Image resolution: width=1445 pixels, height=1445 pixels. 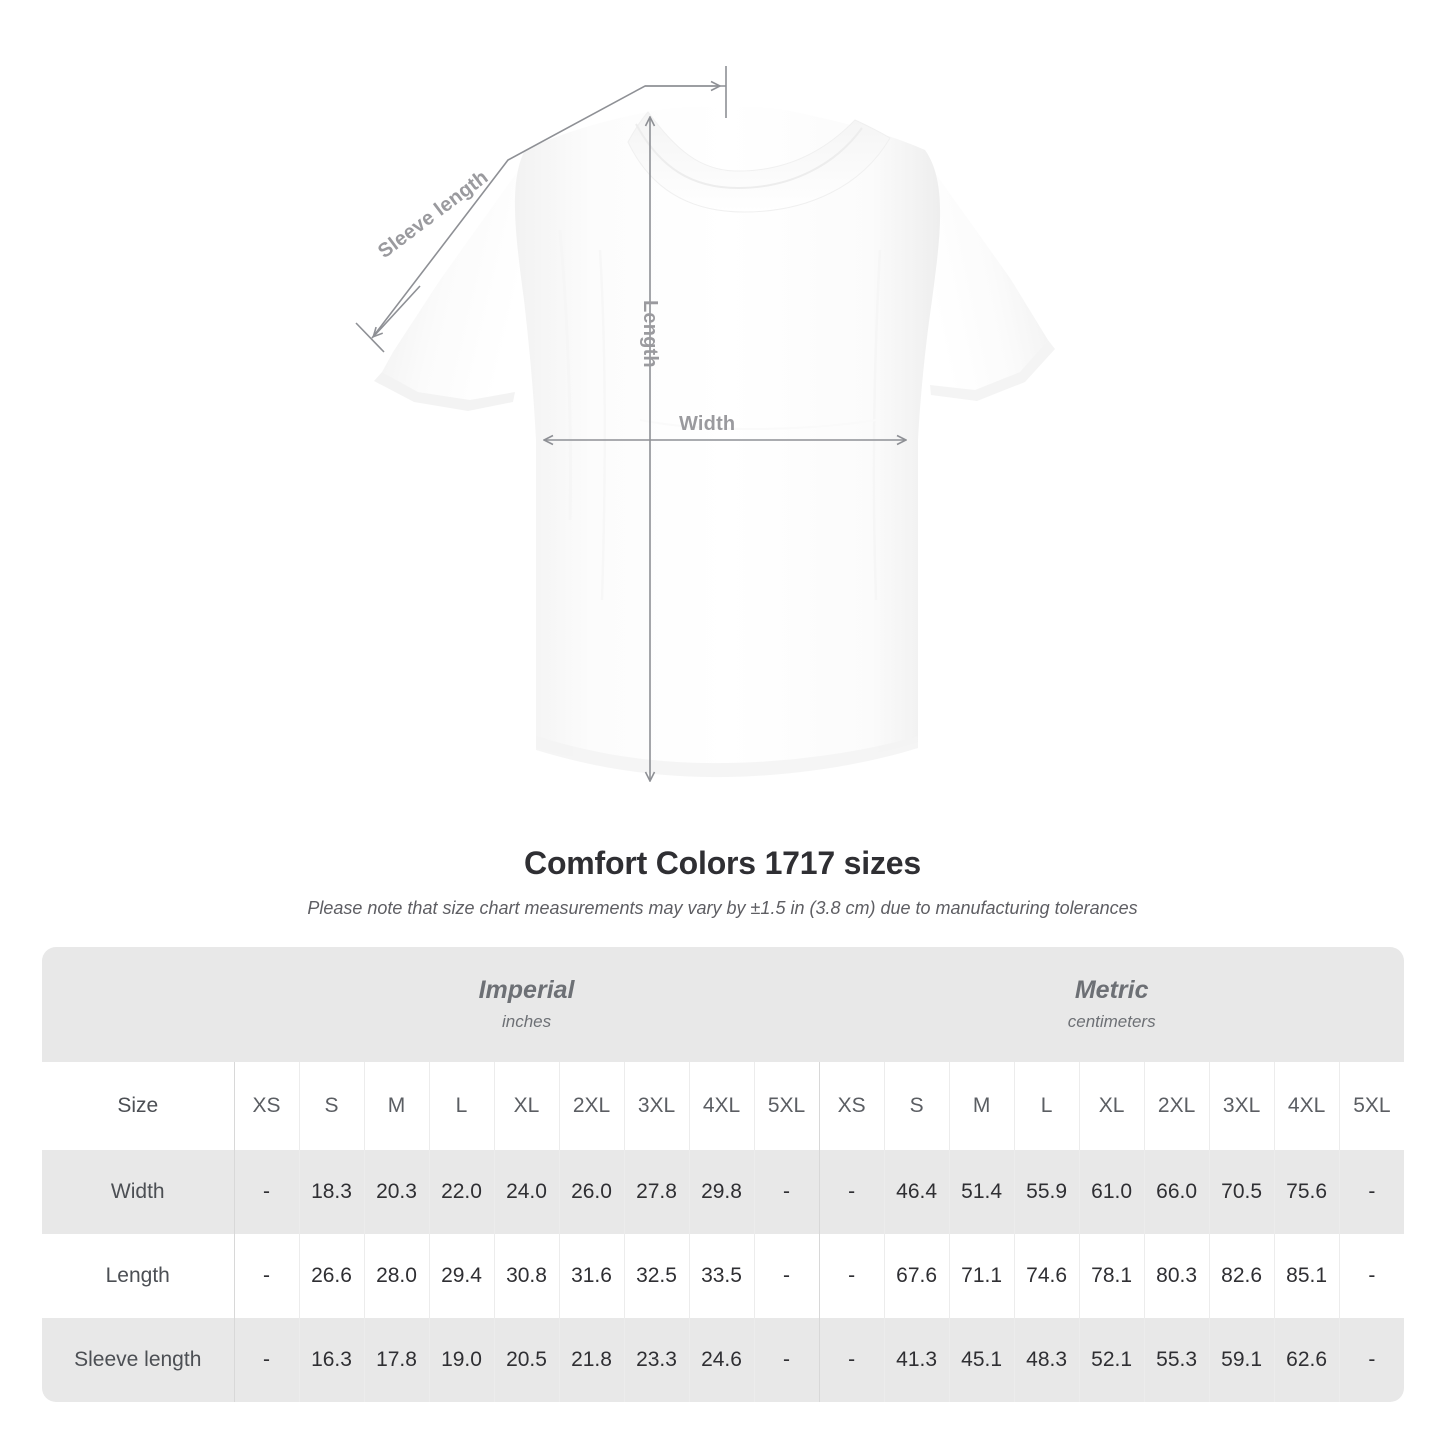 I want to click on cell-length-imperial-m: 28.0, so click(x=397, y=1276).